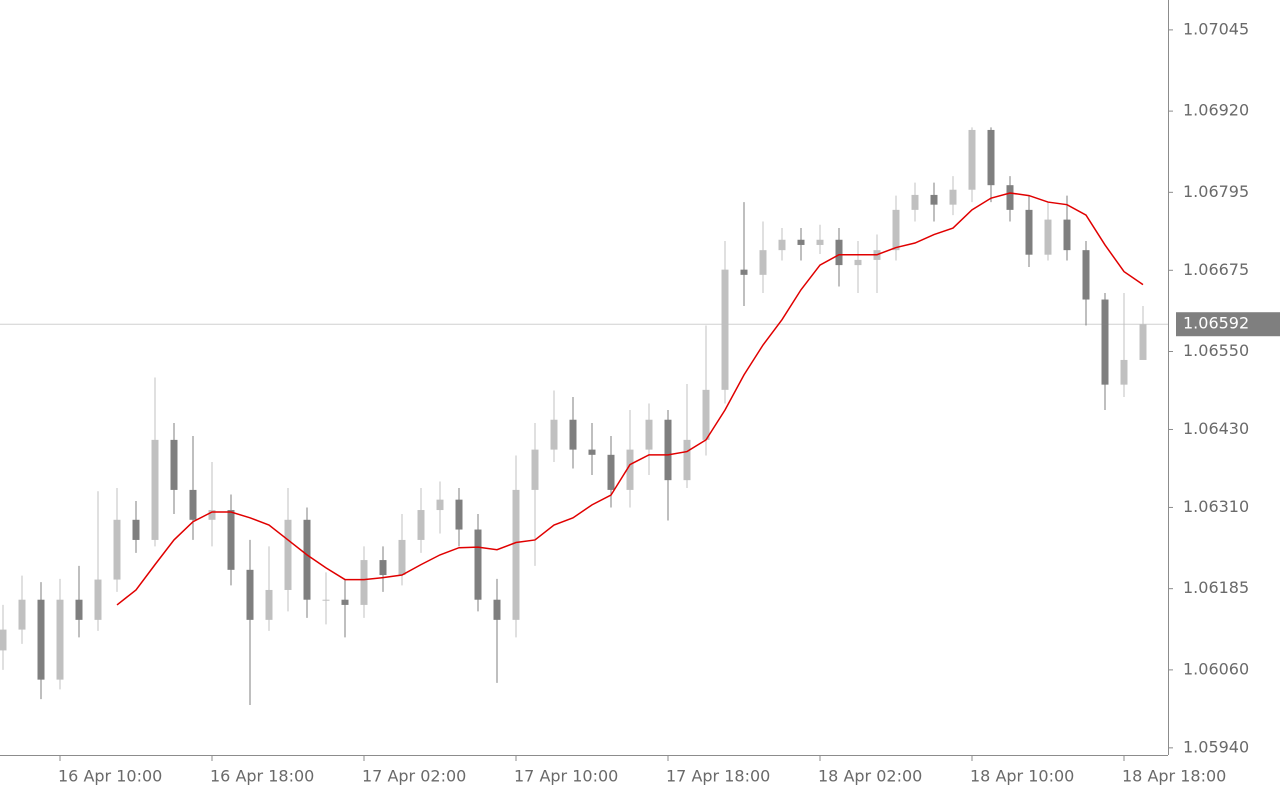  Describe the element at coordinates (1216, 269) in the screenshot. I see `y-tick-label: 1.06675` at that location.